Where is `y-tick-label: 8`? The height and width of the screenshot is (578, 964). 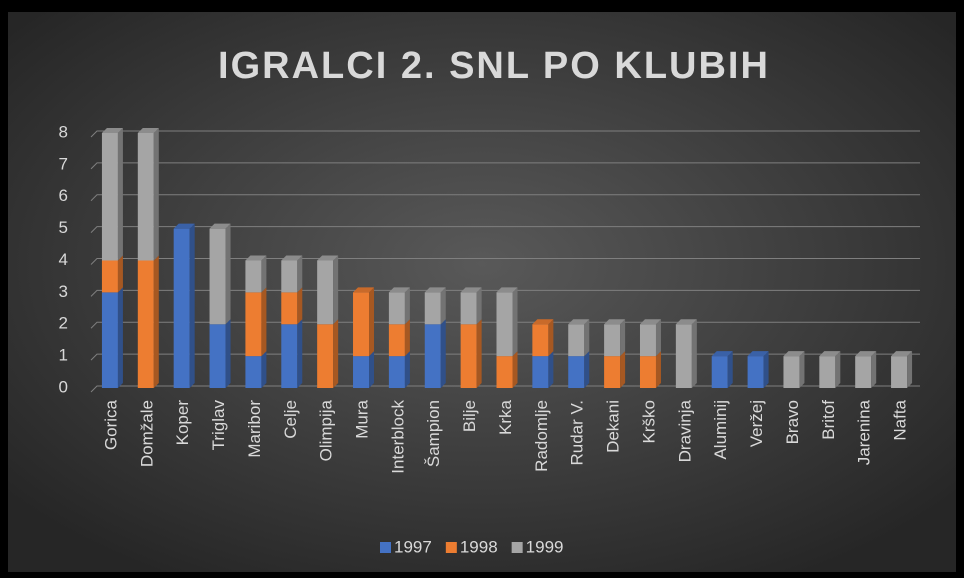 y-tick-label: 8 is located at coordinates (63, 131).